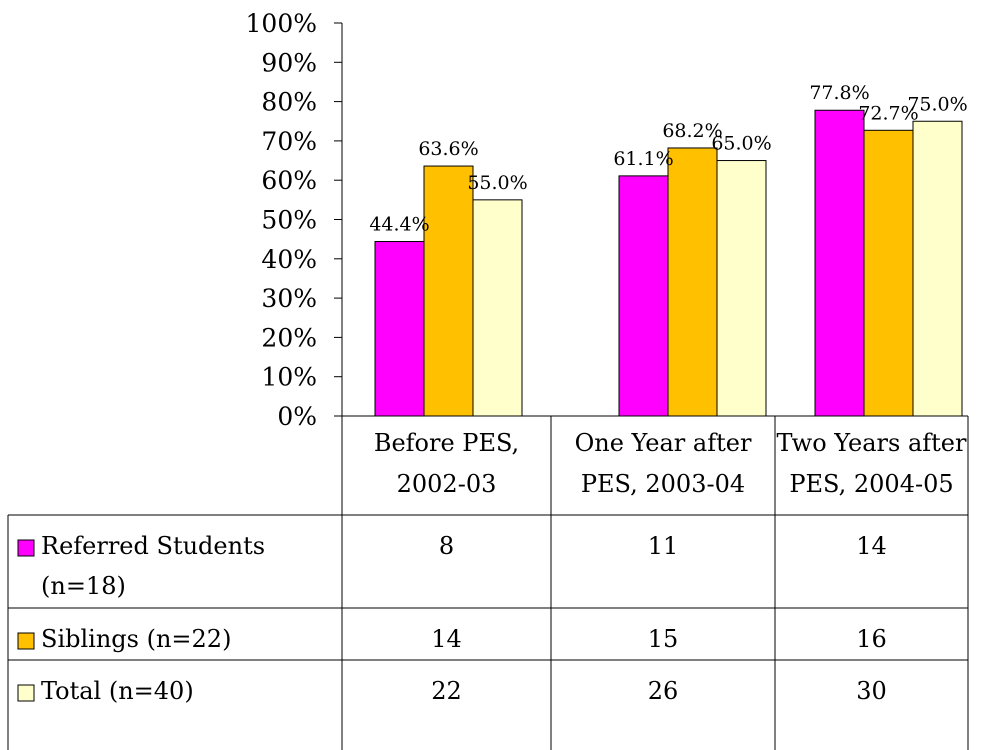 The height and width of the screenshot is (750, 992). What do you see at coordinates (663, 639) in the screenshot?
I see `table-cell: 15` at bounding box center [663, 639].